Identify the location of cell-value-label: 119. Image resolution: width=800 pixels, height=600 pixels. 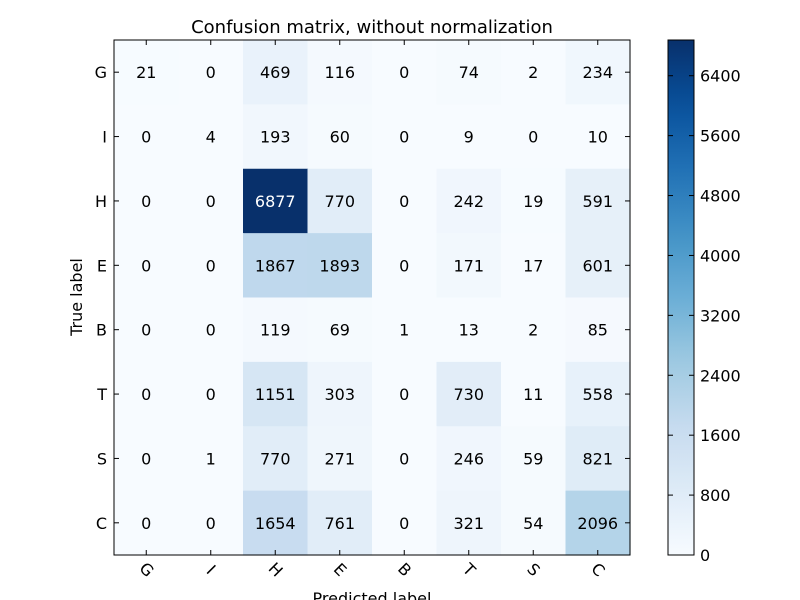
(275, 330).